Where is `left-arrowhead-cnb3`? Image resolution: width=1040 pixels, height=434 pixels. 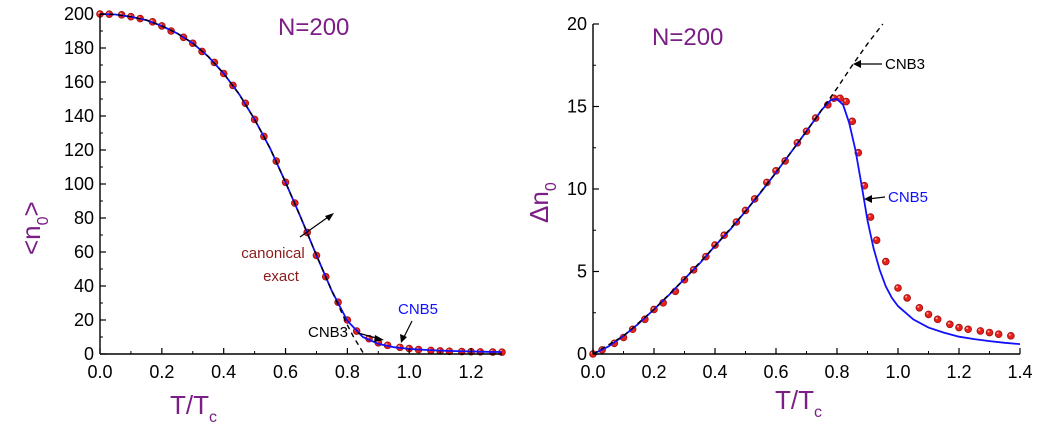
left-arrowhead-cnb3 is located at coordinates (379, 338).